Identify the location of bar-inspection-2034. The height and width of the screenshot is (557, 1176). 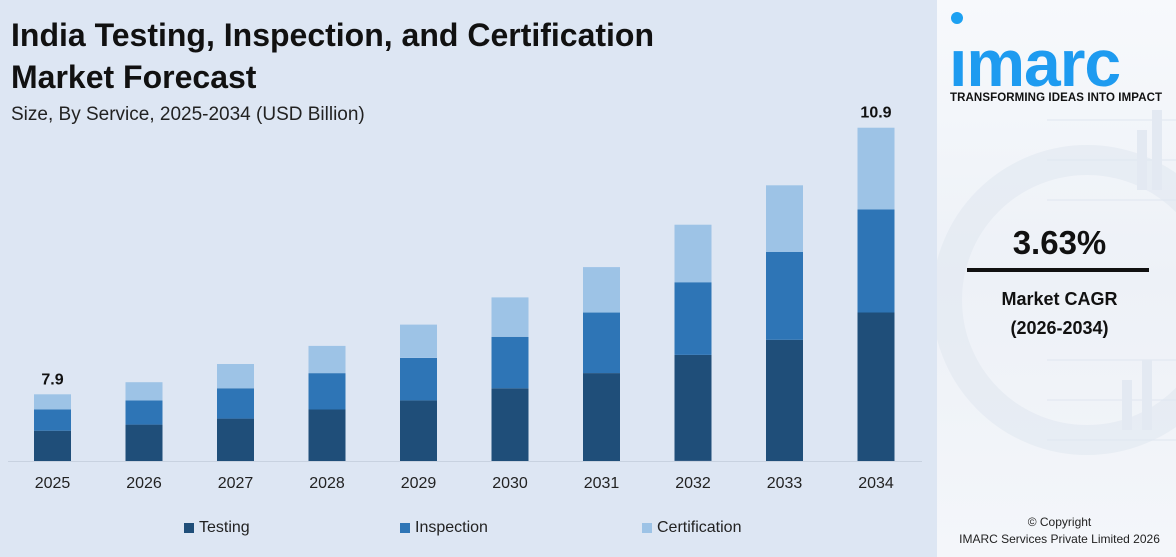
(876, 261).